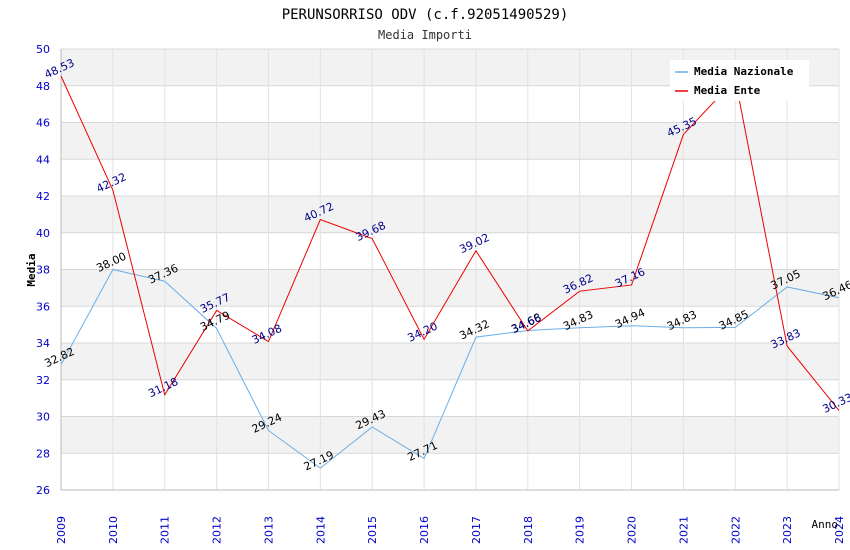 Image resolution: width=850 pixels, height=550 pixels. I want to click on x-tick-label: 2016, so click(424, 530).